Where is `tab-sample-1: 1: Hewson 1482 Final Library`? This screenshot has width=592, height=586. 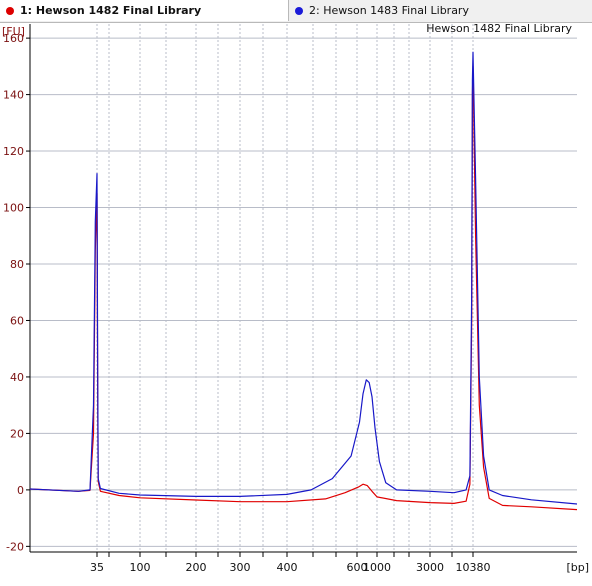 tab-sample-1: 1: Hewson 1482 Final Library is located at coordinates (144, 10).